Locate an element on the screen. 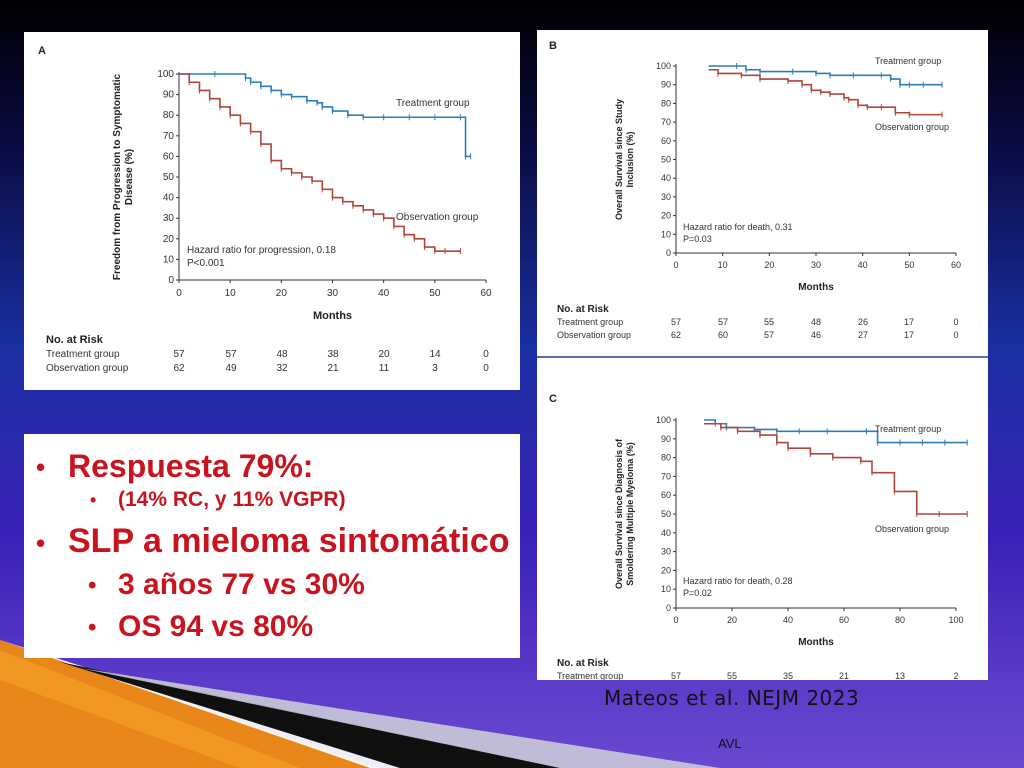 This screenshot has height=768, width=1024. x-tick-label: 0 is located at coordinates (675, 265).